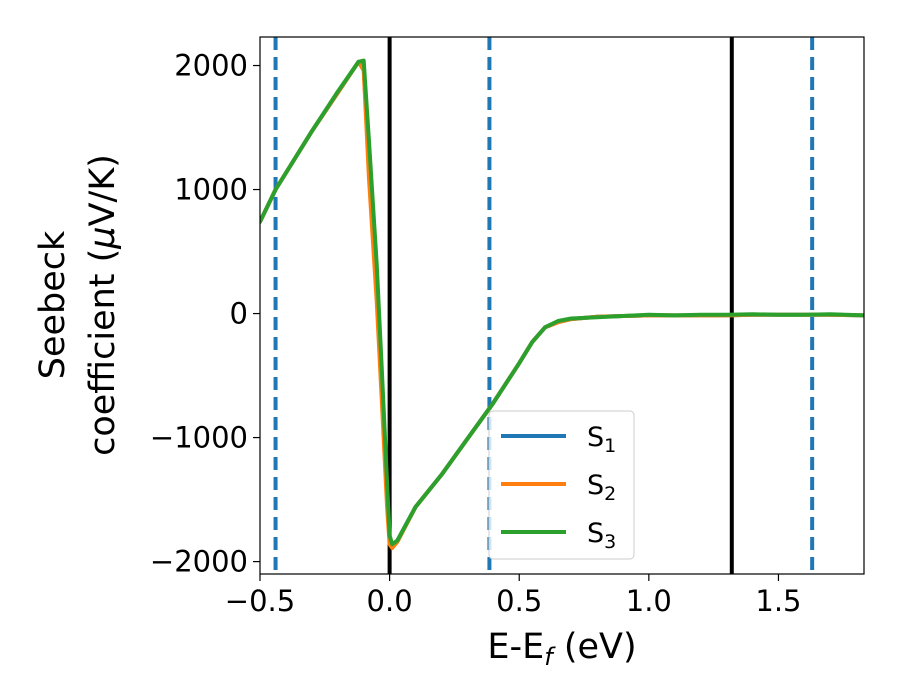 Image resolution: width=900 pixels, height=700 pixels. I want to click on legend-label-s1: S1, so click(601, 439).